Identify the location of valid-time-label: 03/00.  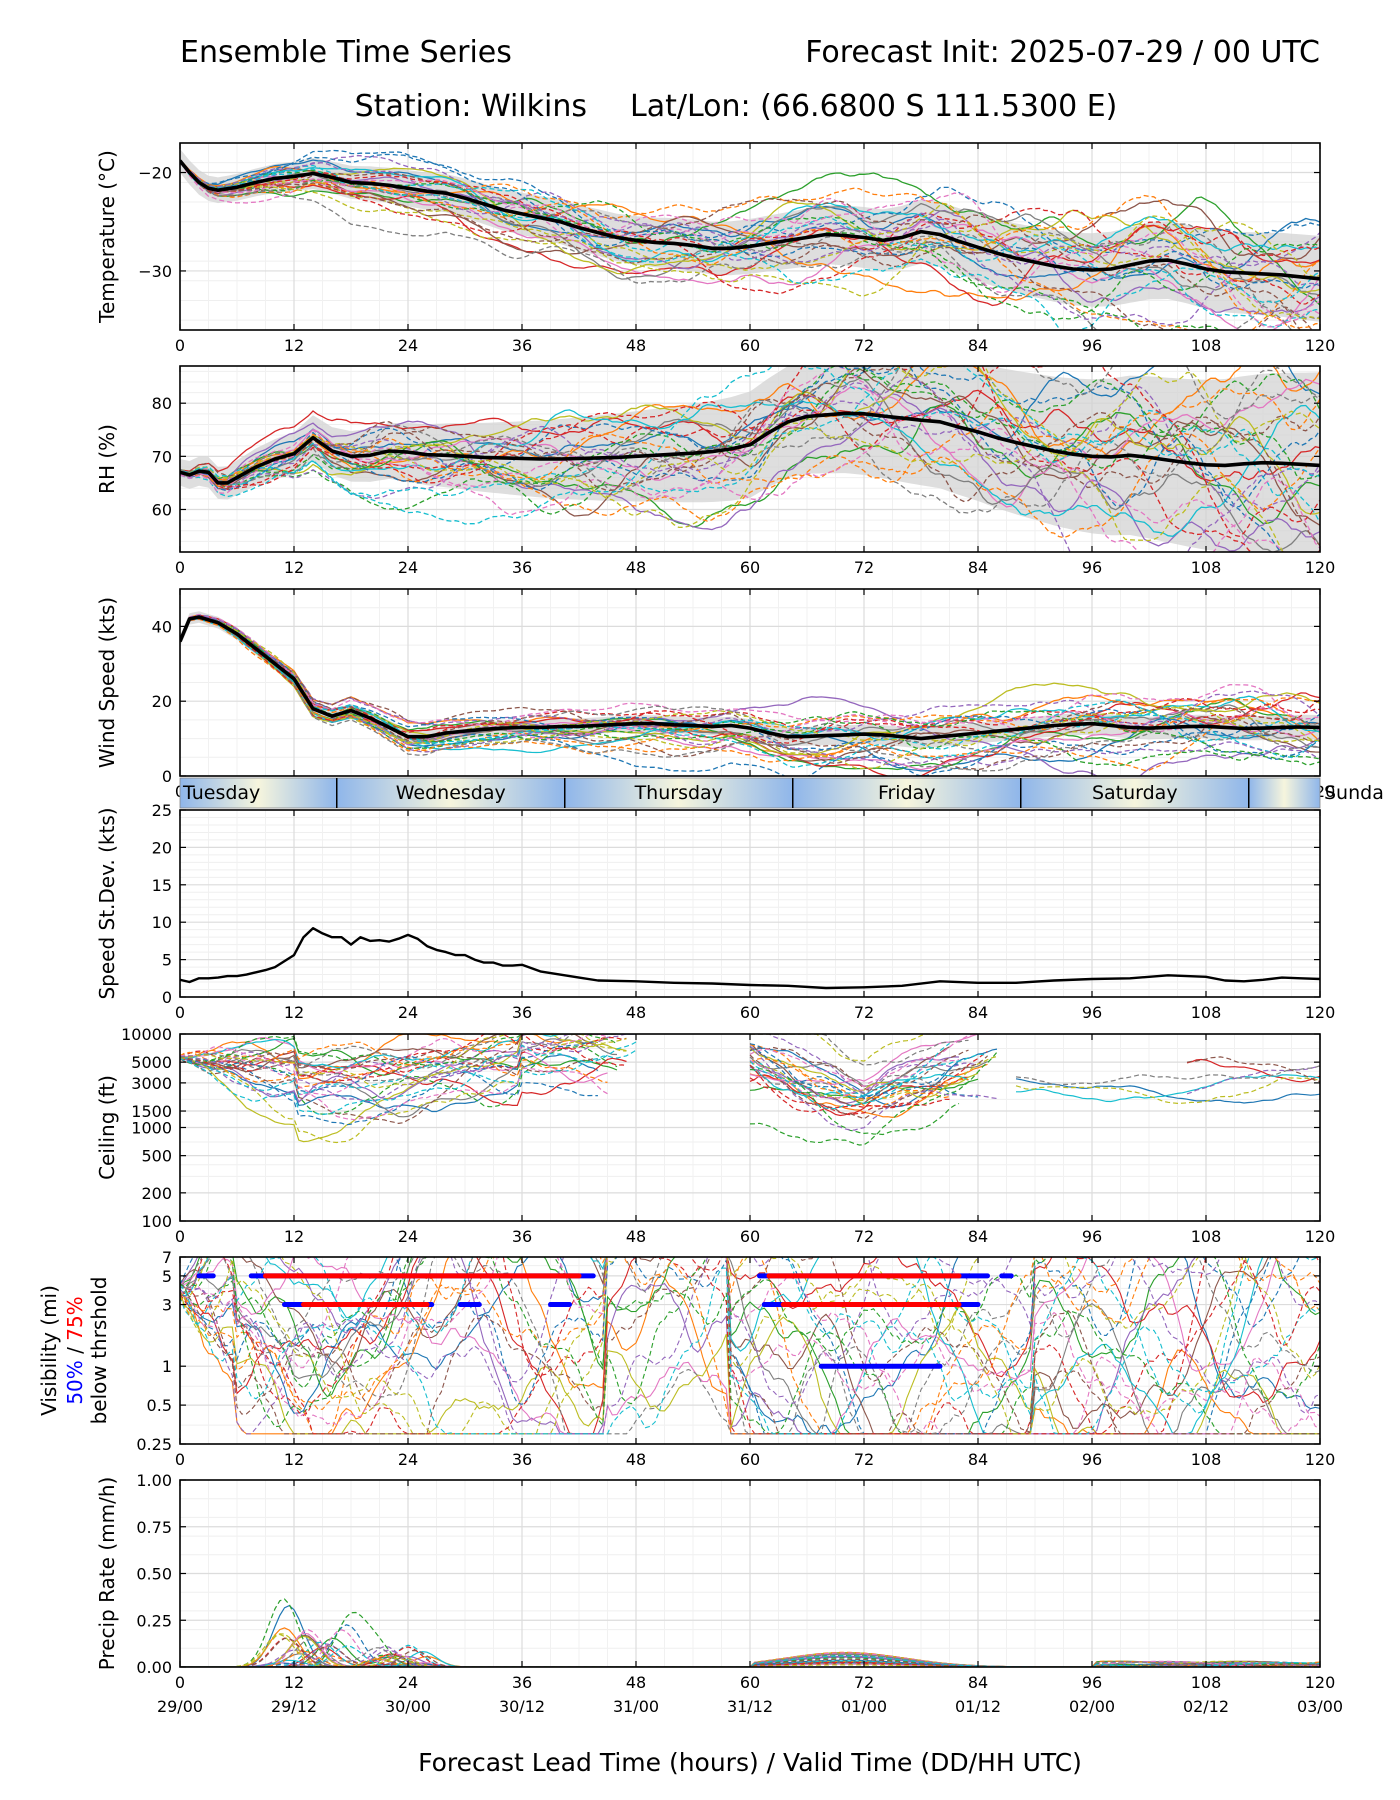
(1320, 1706).